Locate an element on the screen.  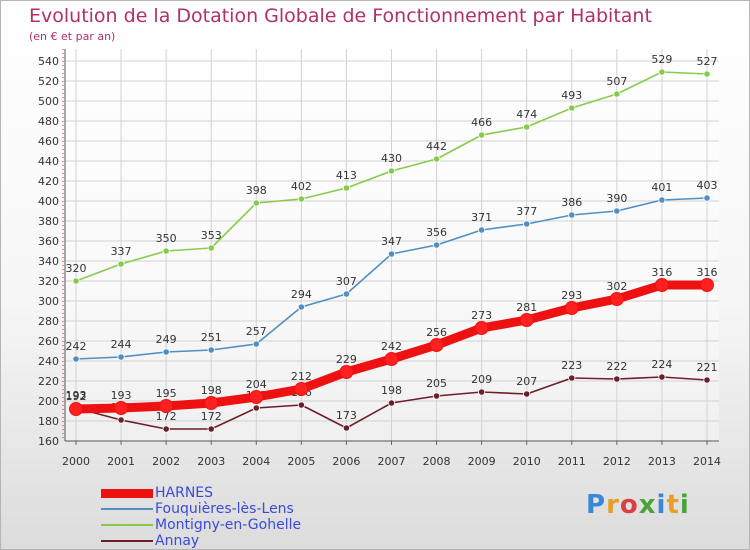
data-label: 401 is located at coordinates (661, 187).